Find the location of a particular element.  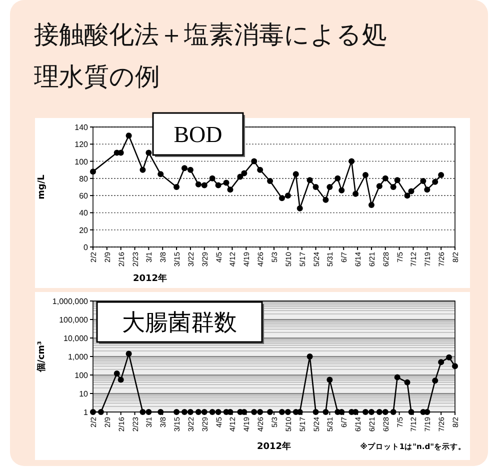

y-tick-label: 1 is located at coordinates (86, 412).